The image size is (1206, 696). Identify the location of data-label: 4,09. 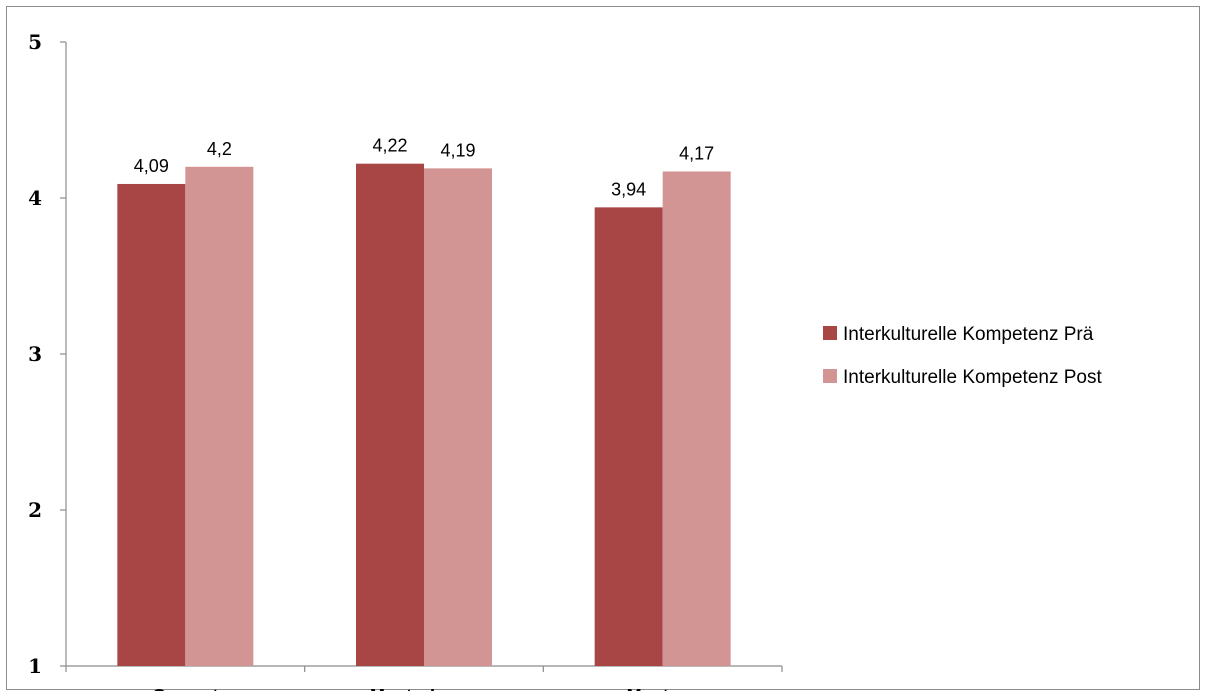
(151, 166).